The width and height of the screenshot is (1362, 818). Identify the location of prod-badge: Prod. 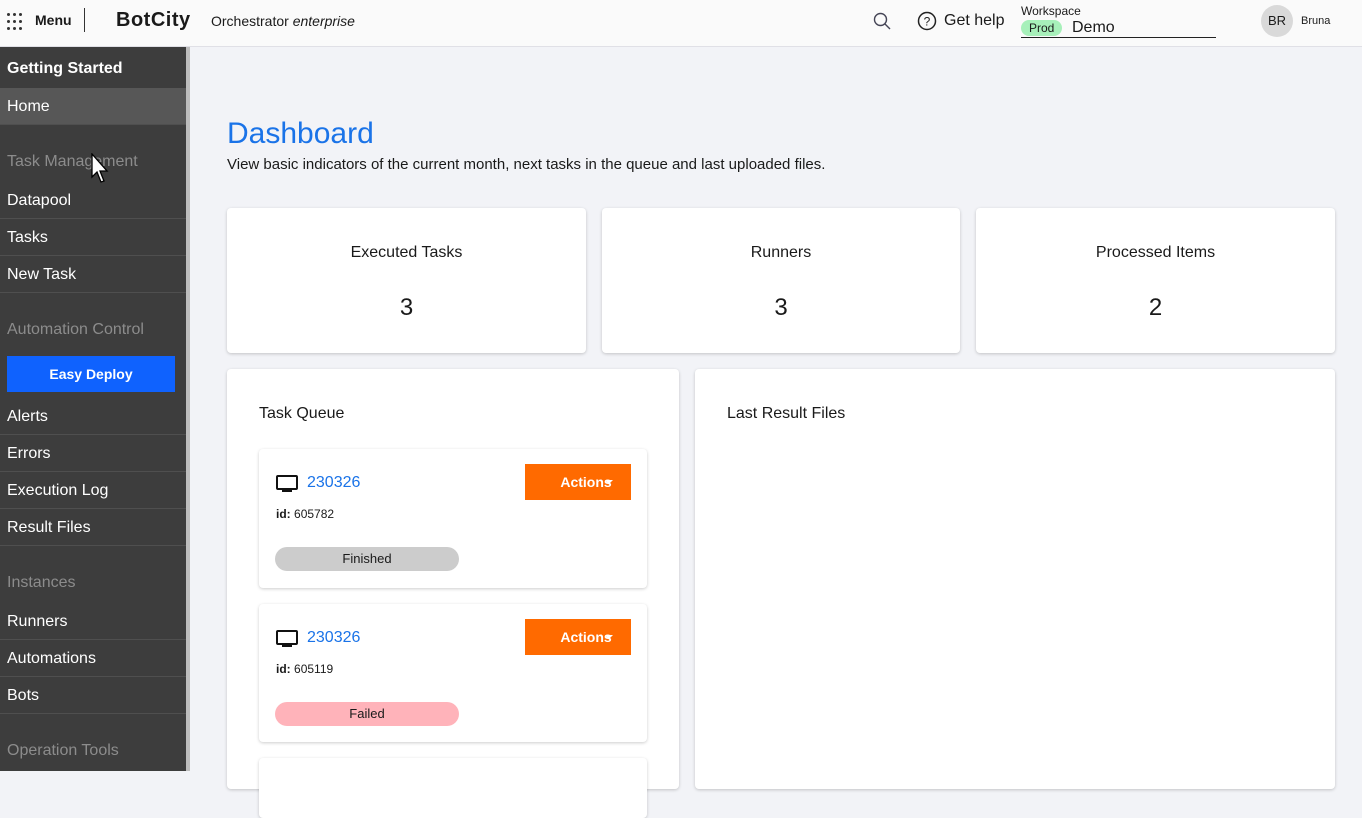
(1042, 28).